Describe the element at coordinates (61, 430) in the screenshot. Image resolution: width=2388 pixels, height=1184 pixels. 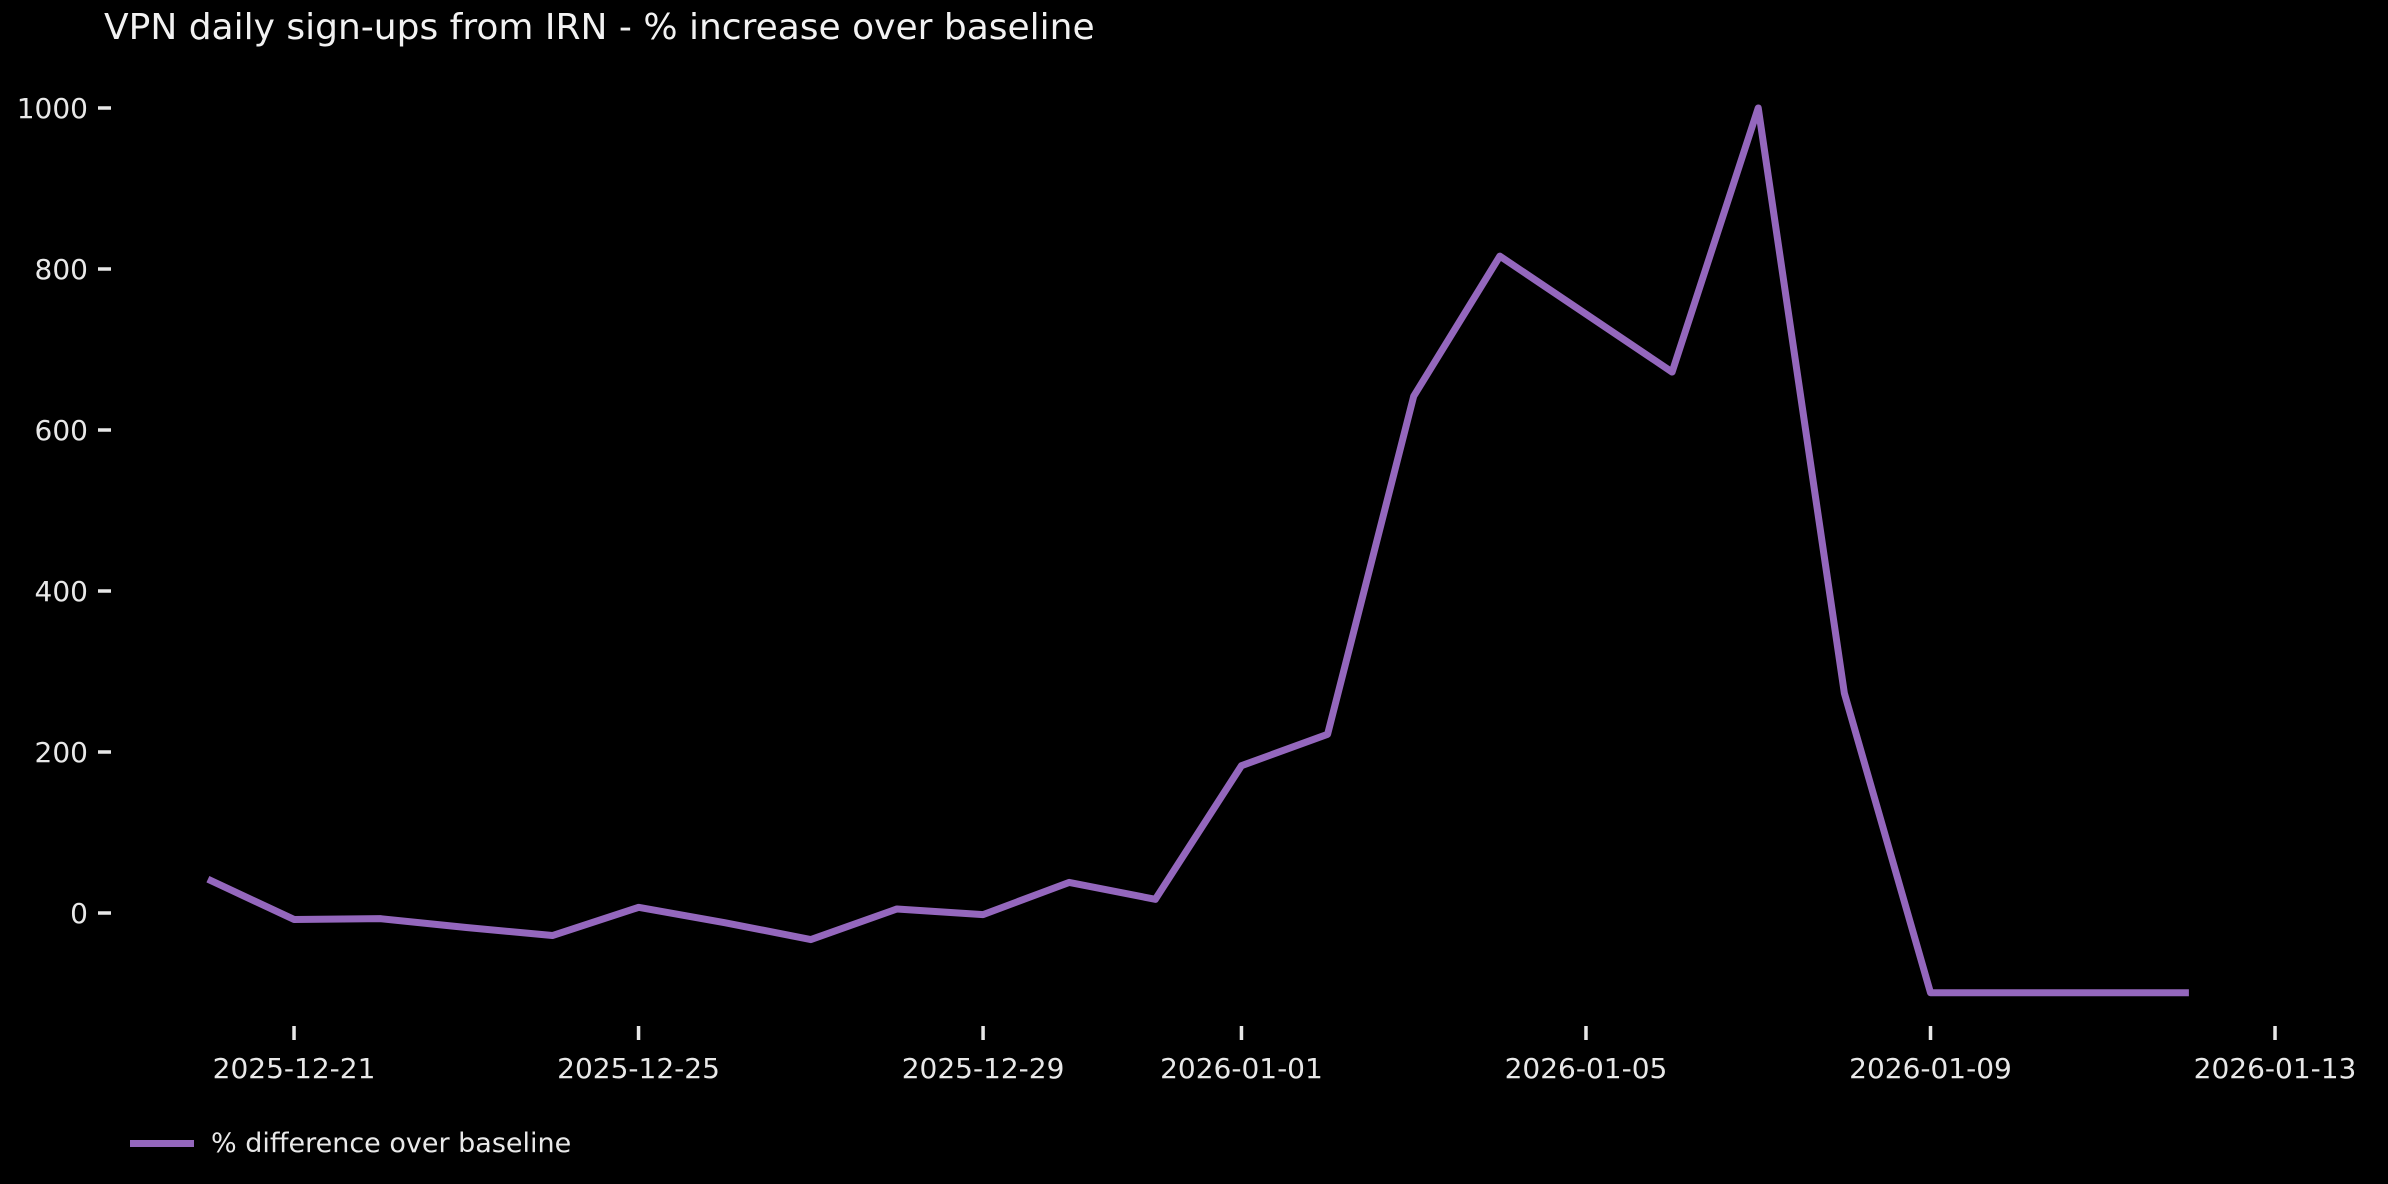
I see `y-tick-label: 600` at that location.